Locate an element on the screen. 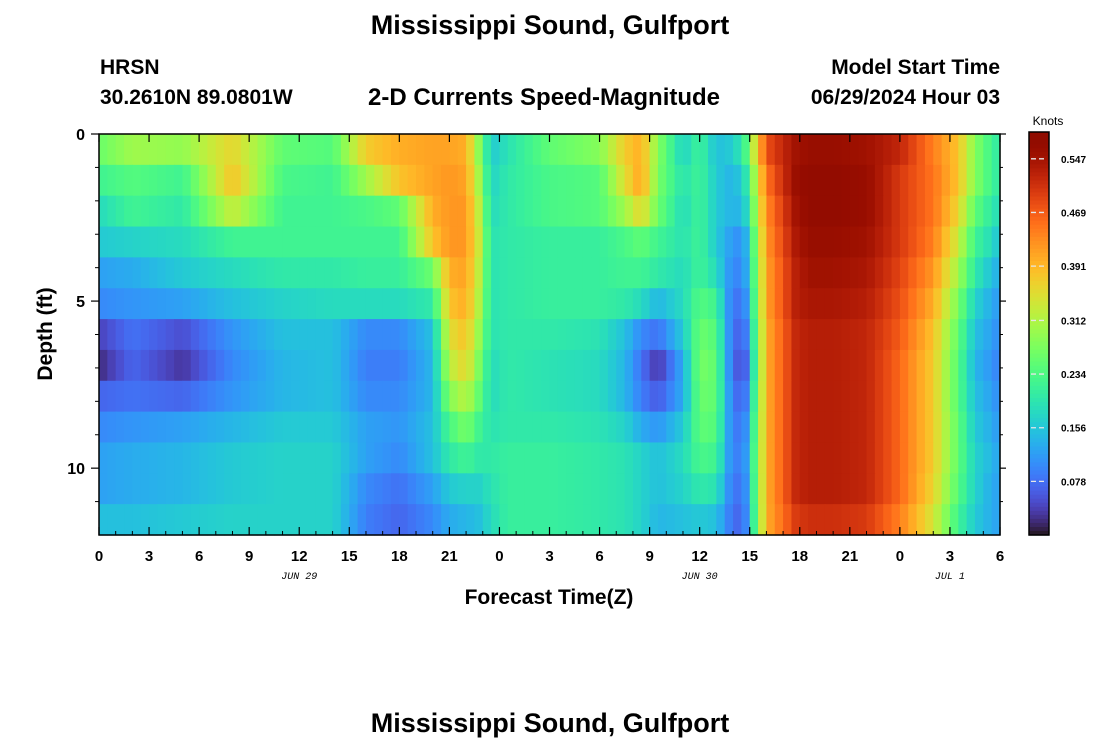  x-tick-label: 0 is located at coordinates (499, 556).